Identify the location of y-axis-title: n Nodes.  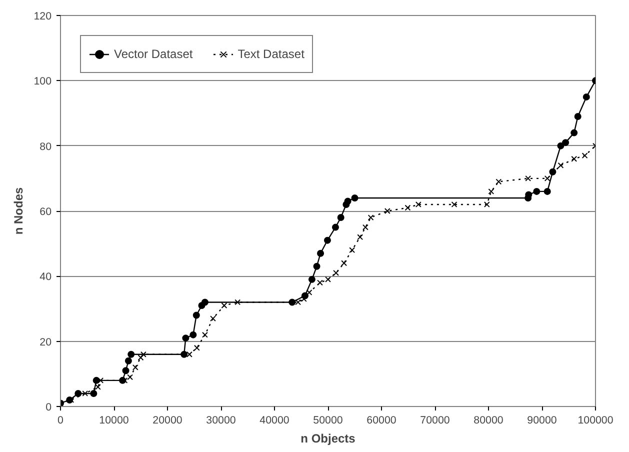
(19, 211).